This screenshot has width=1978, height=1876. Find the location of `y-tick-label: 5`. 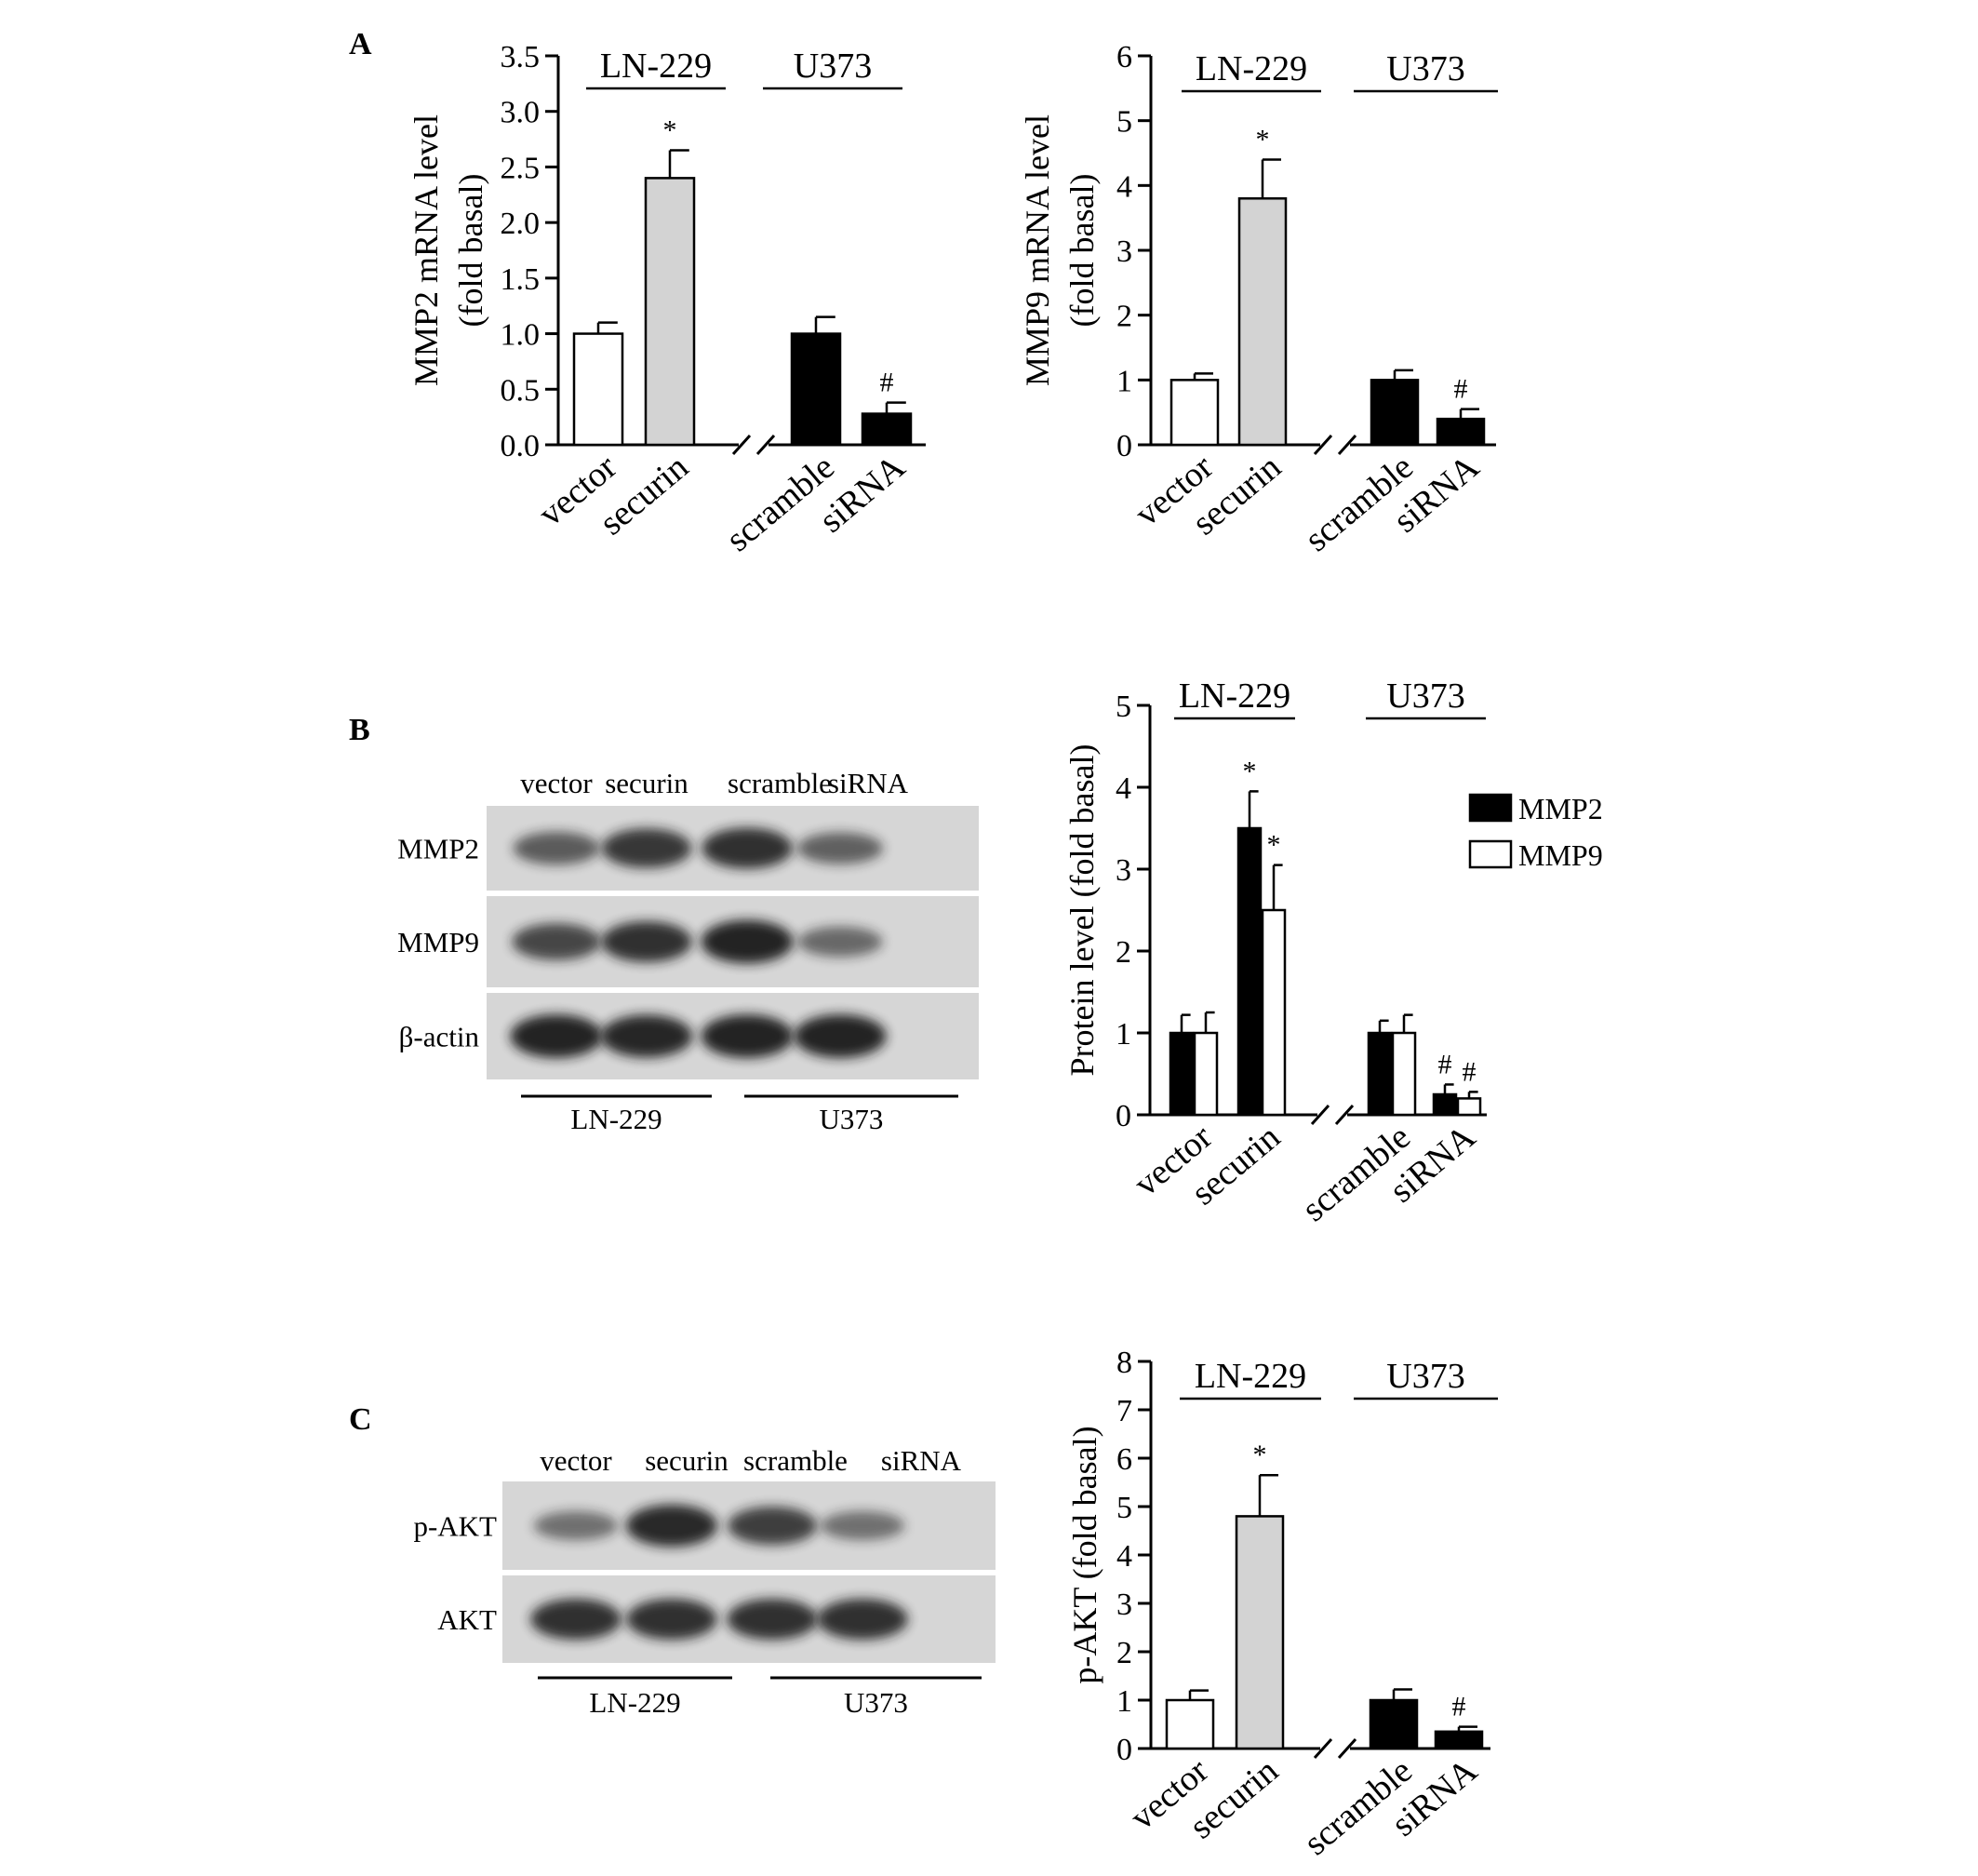

y-tick-label: 5 is located at coordinates (1124, 122).